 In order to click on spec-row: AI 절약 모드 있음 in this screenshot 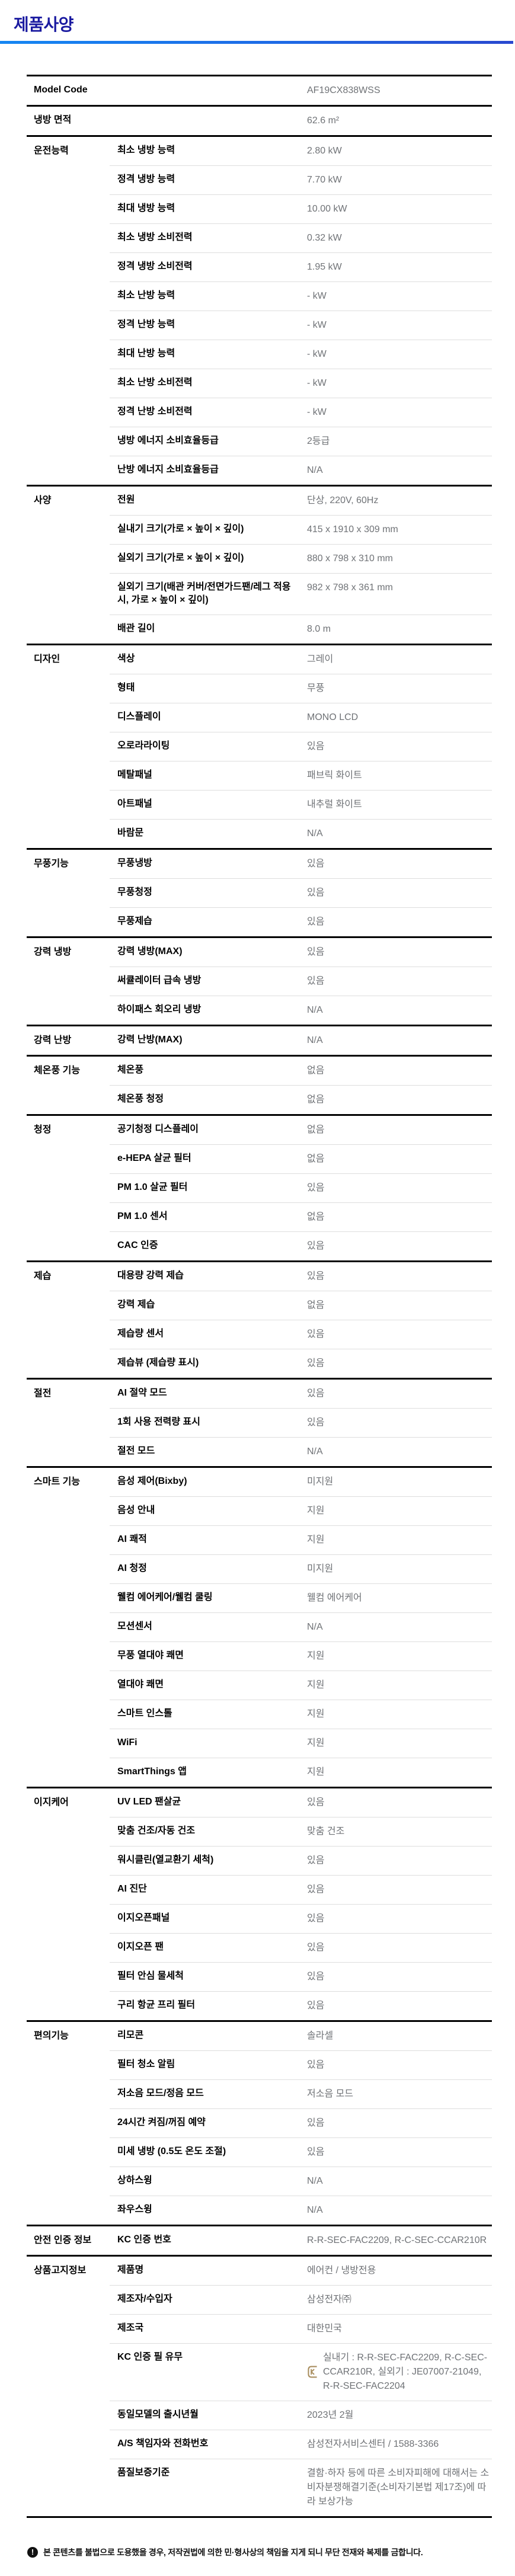, I will do `click(301, 1394)`.